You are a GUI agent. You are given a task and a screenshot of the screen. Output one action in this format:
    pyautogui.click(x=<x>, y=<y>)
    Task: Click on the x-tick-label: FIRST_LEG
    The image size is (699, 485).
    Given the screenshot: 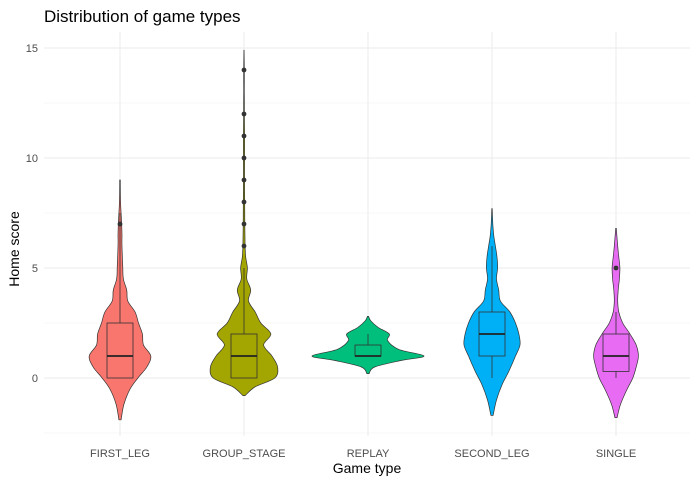 What is the action you would take?
    pyautogui.click(x=120, y=454)
    